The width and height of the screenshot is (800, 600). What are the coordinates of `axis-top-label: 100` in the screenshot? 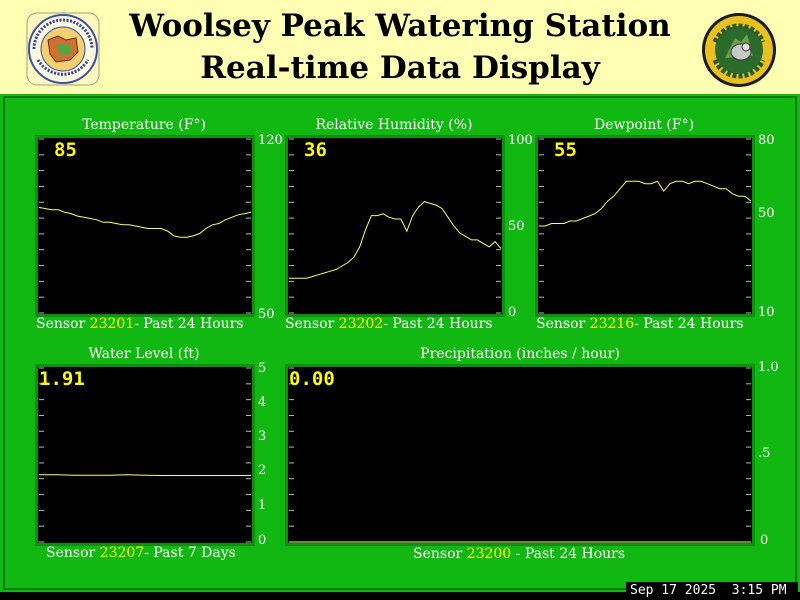 It's located at (520, 140).